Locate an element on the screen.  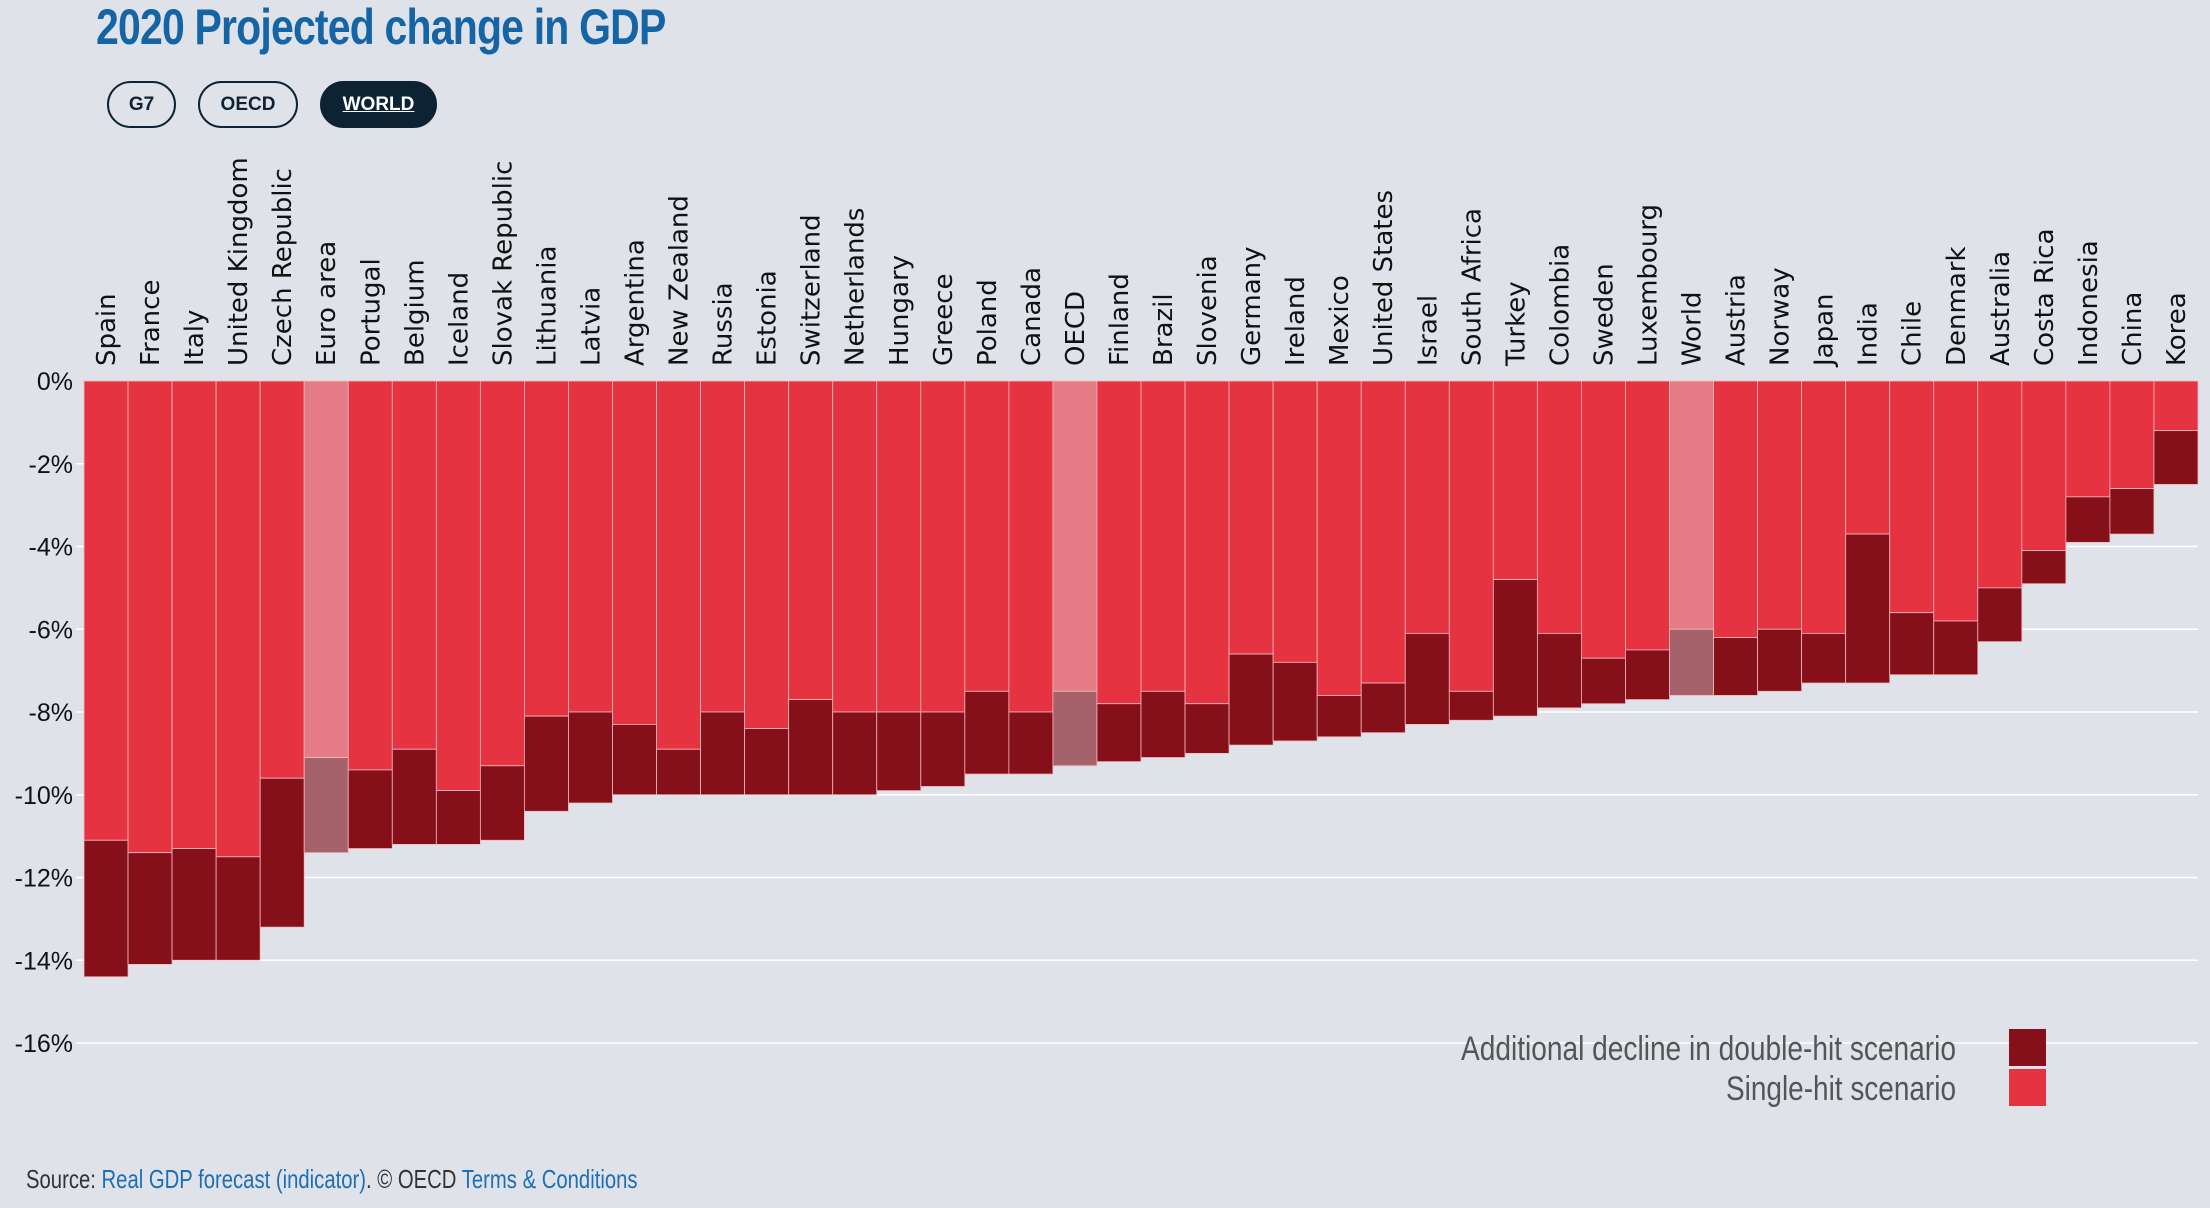
x-tick-label: Spain is located at coordinates (107, 329).